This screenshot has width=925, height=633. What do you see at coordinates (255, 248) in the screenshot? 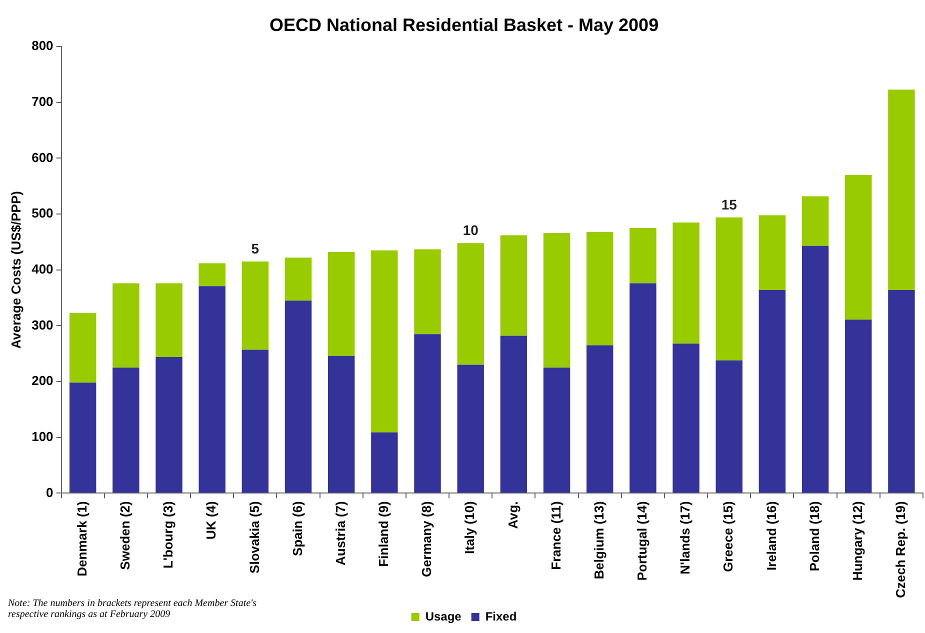
I see `annotation: 5` at bounding box center [255, 248].